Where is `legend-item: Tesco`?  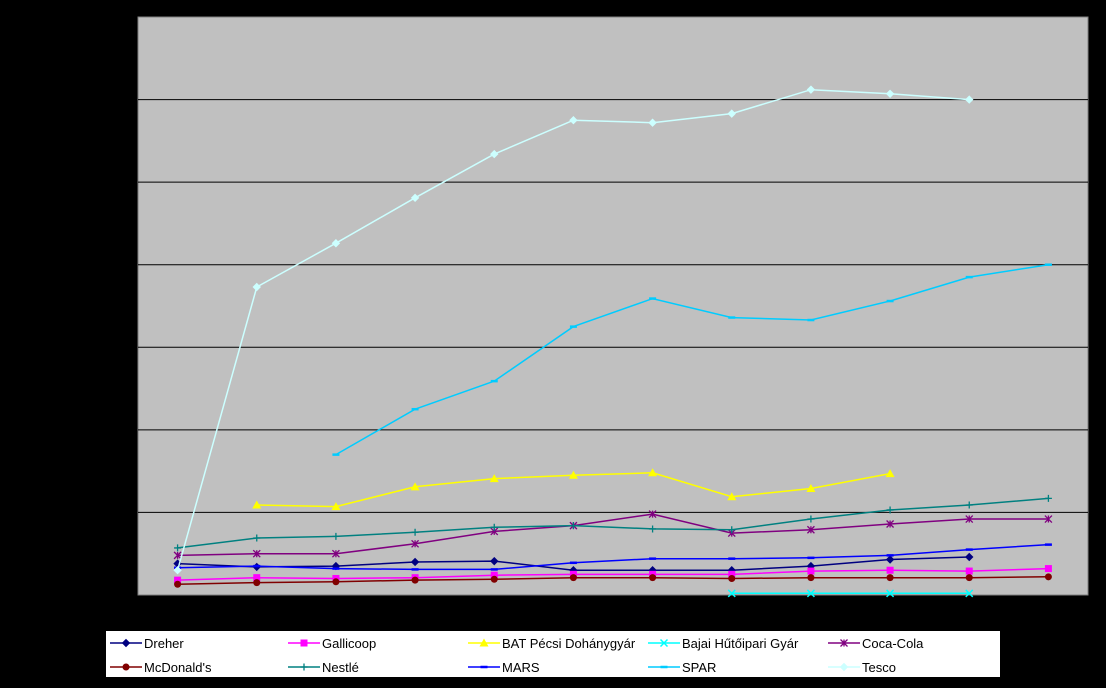
legend-item: Tesco is located at coordinates (862, 667).